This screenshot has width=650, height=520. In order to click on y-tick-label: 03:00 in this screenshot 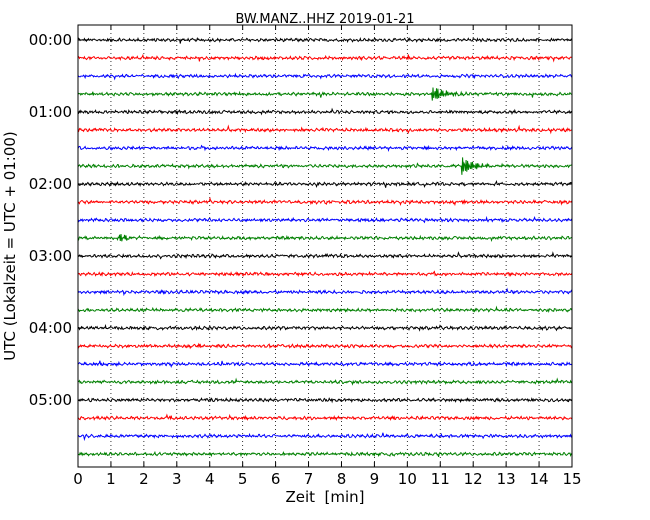, I will do `click(50, 256)`.